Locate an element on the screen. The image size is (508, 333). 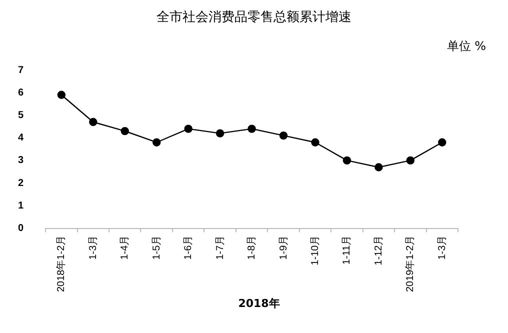
y-tick-label: 3 is located at coordinates (21, 160).